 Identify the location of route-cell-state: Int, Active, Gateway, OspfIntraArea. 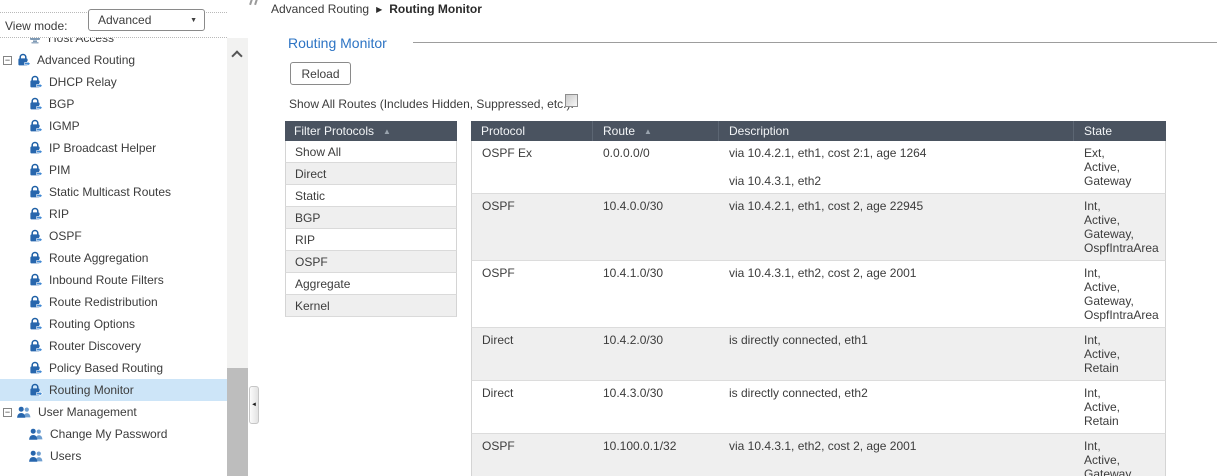
(1109, 457).